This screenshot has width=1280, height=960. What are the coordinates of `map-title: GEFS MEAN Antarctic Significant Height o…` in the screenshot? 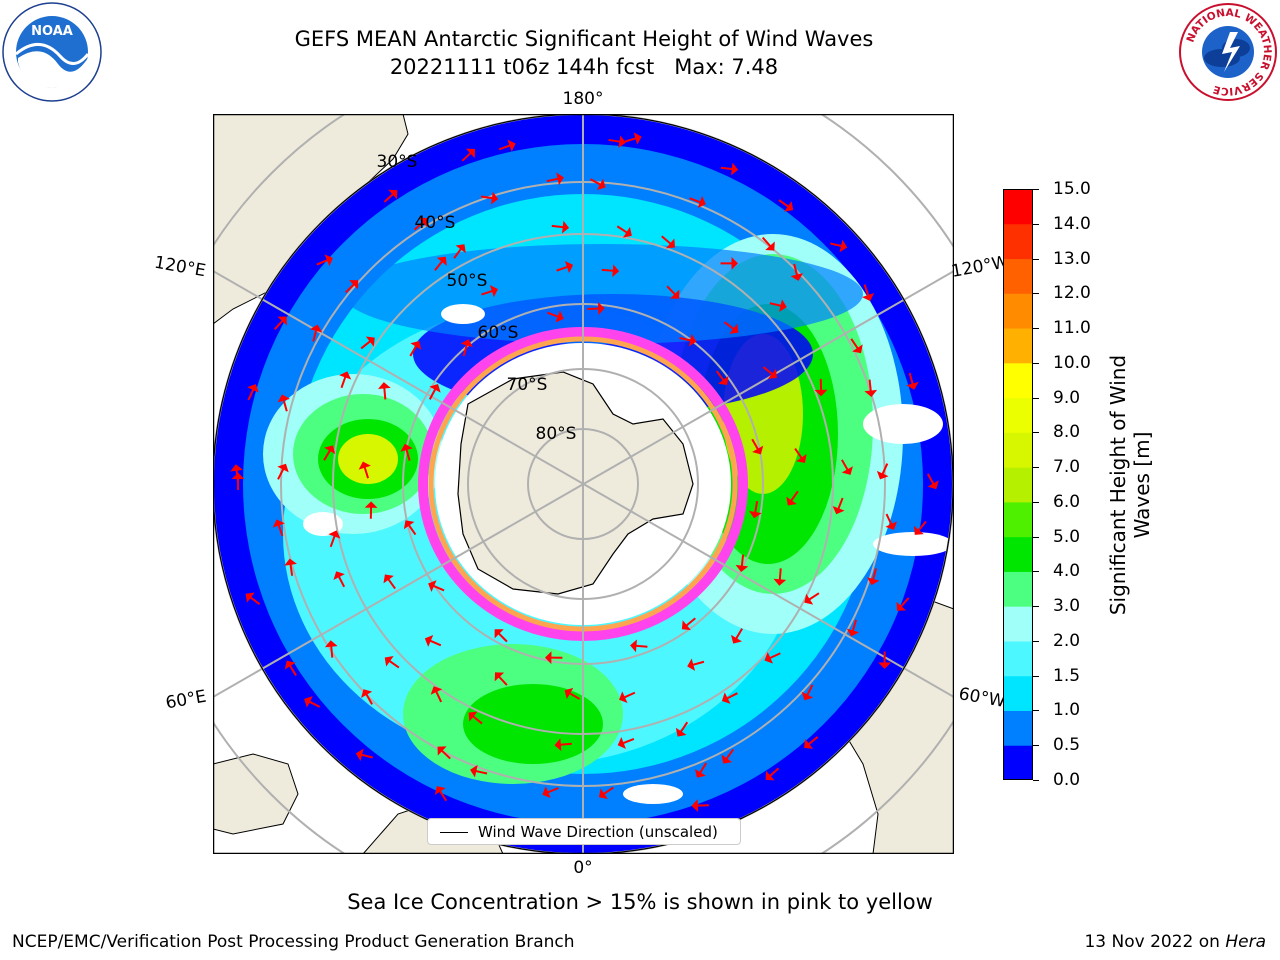 It's located at (584, 39).